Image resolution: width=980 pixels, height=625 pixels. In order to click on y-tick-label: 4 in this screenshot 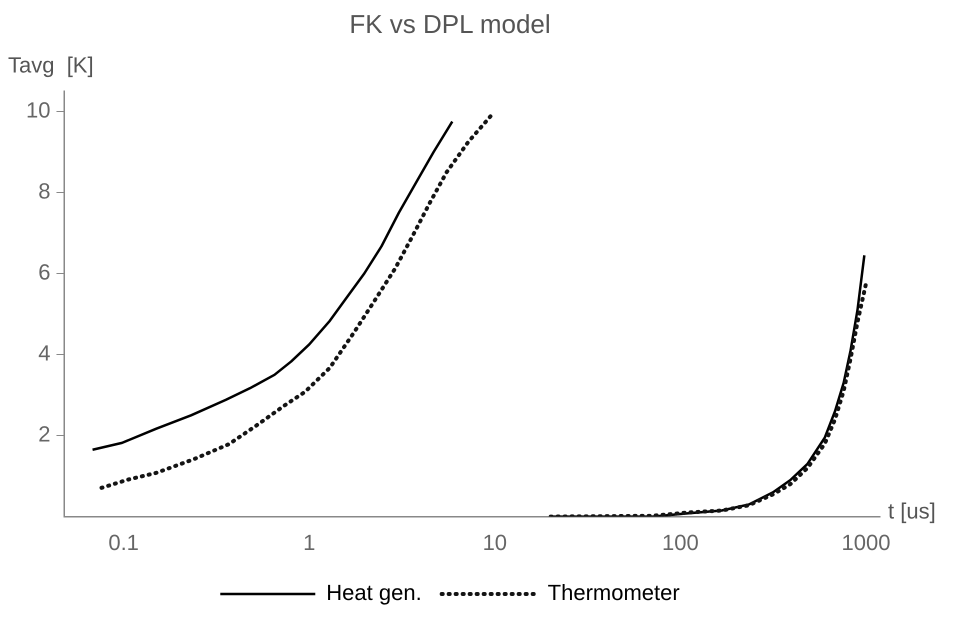, I will do `click(44, 353)`.